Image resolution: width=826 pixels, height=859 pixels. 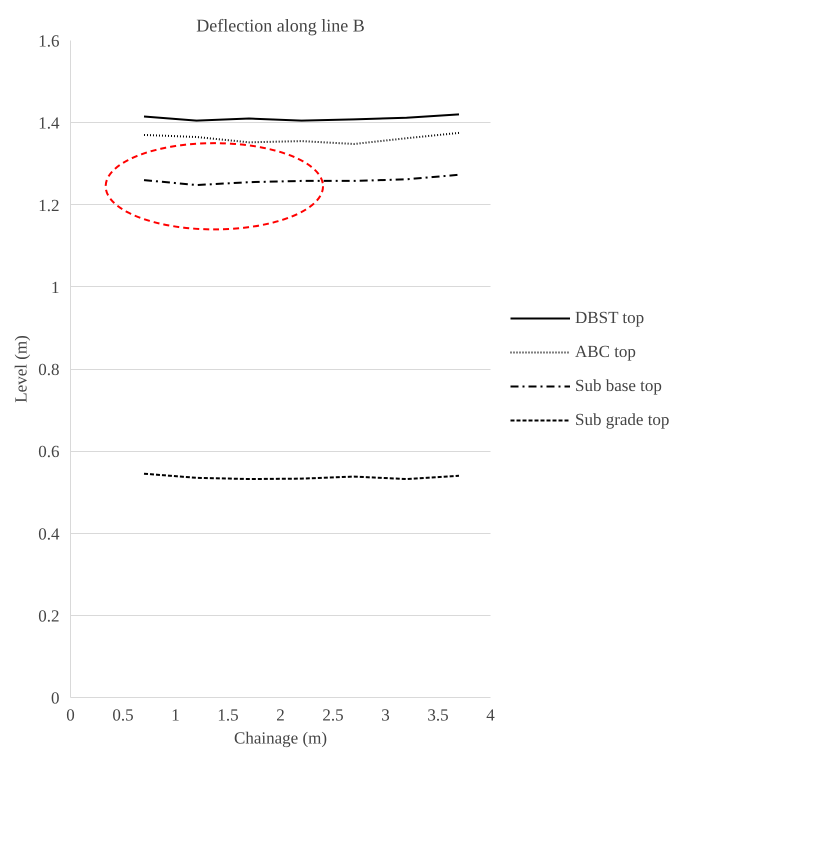 What do you see at coordinates (280, 715) in the screenshot?
I see `x-tick-label: 2` at bounding box center [280, 715].